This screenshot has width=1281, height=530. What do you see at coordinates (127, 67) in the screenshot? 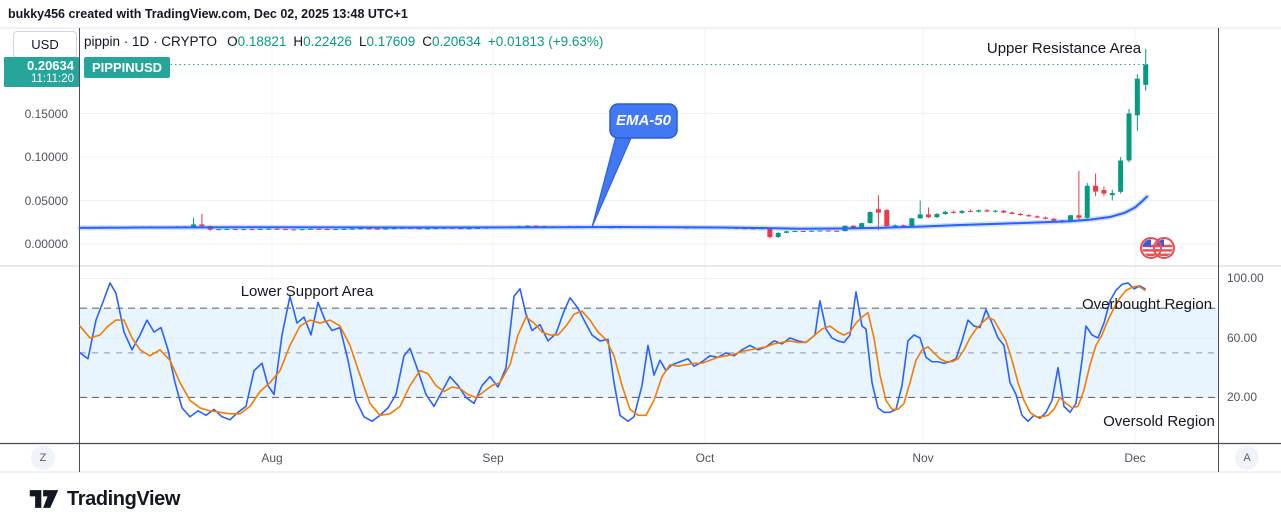
I see `symbol-price-line-badge: PIPPINUSD` at bounding box center [127, 67].